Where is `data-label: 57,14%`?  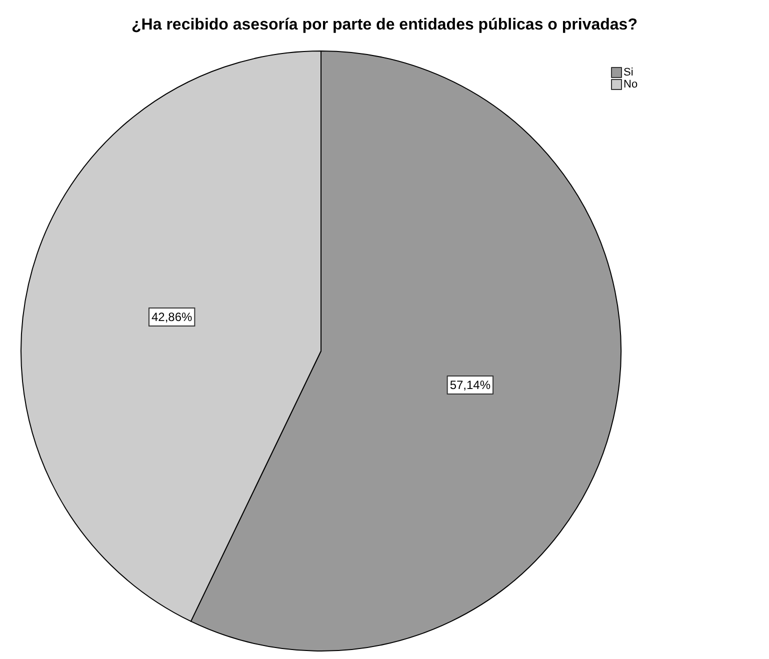
data-label: 57,14% is located at coordinates (470, 385).